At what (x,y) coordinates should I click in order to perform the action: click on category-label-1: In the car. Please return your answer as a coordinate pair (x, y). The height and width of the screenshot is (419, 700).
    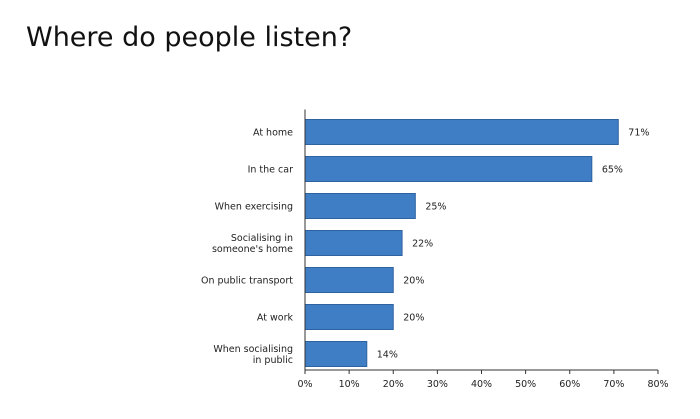
    Looking at the image, I should click on (270, 170).